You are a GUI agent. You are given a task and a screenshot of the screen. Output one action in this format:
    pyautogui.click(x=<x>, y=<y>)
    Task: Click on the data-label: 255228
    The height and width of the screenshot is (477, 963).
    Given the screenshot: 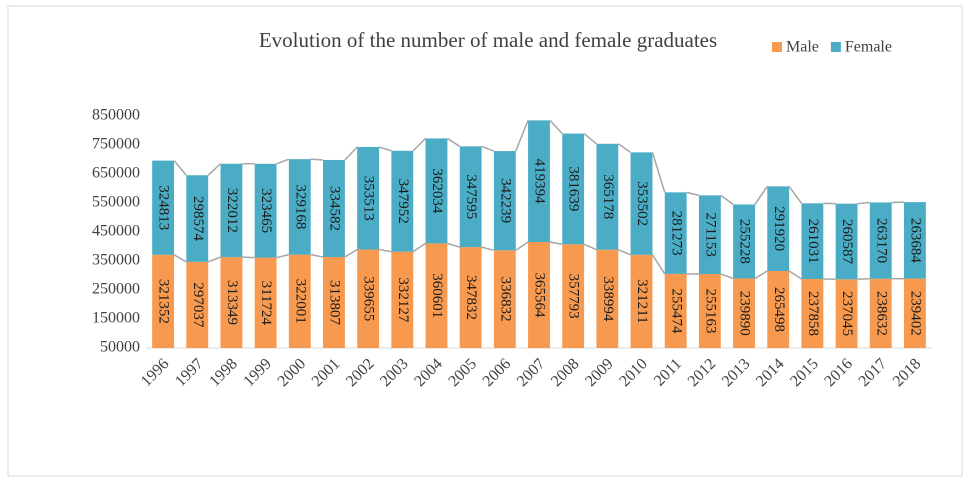 What is the action you would take?
    pyautogui.click(x=745, y=241)
    